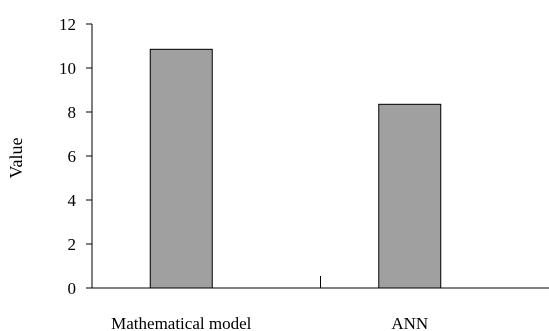 The image size is (549, 331). What do you see at coordinates (72, 288) in the screenshot?
I see `y-tick-label: 0` at bounding box center [72, 288].